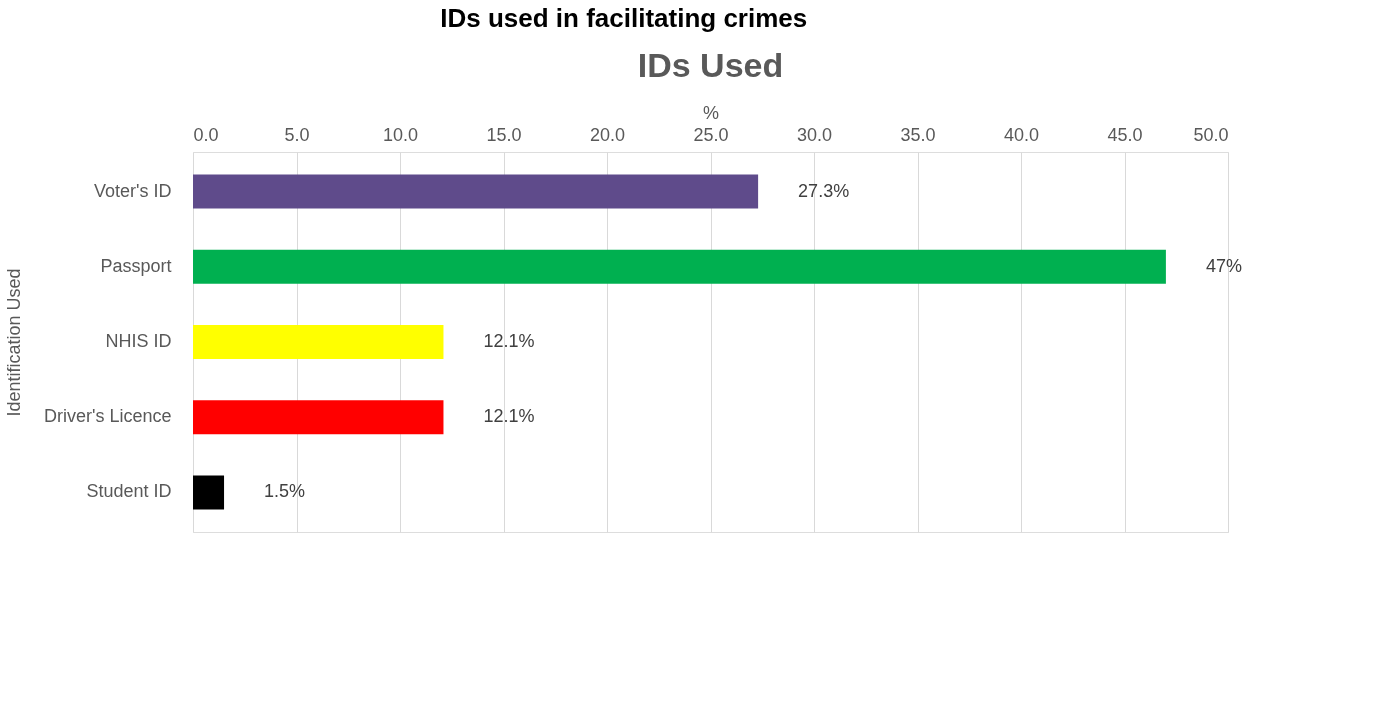  I want to click on data-label: 47%, so click(1223, 265).